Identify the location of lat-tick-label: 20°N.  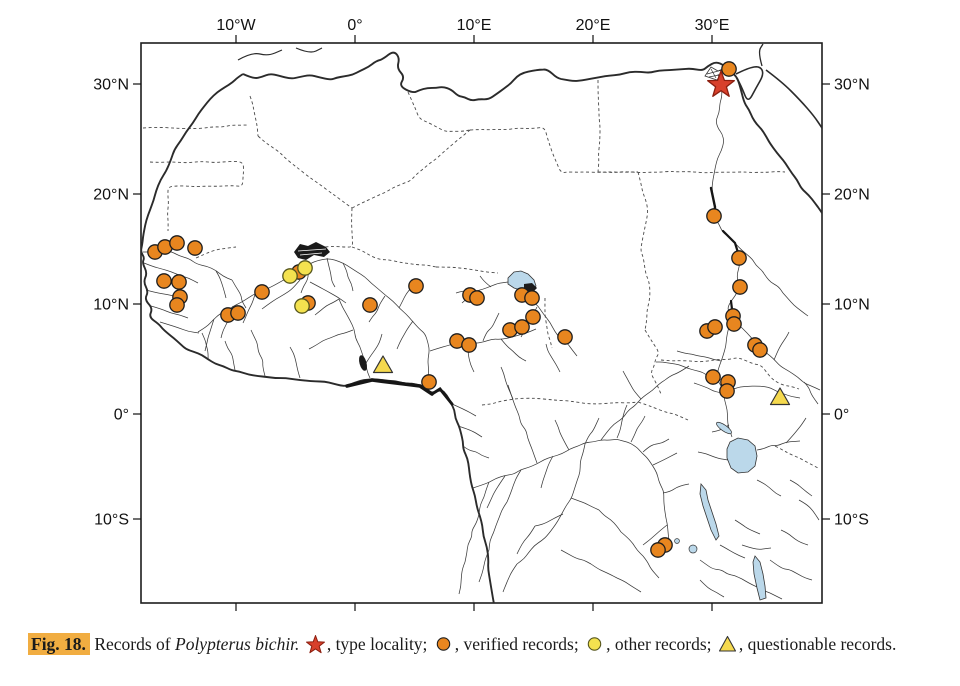
(111, 195).